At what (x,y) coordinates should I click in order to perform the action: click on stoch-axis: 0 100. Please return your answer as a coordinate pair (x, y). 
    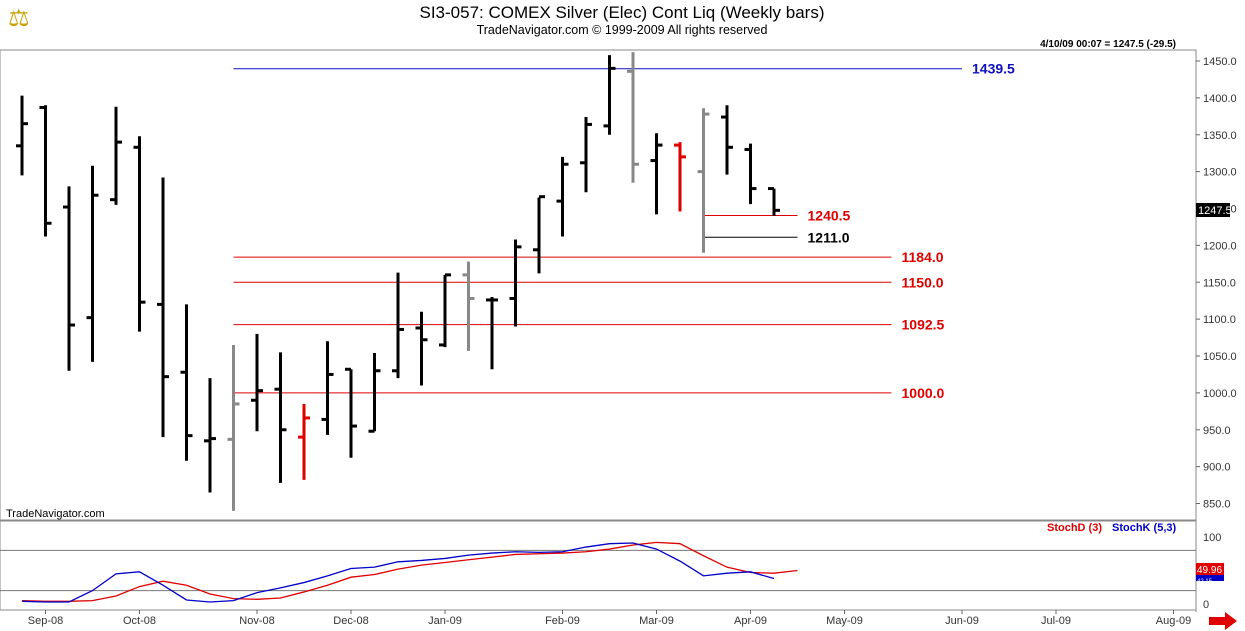
    Looking at the image, I should click on (1212, 571).